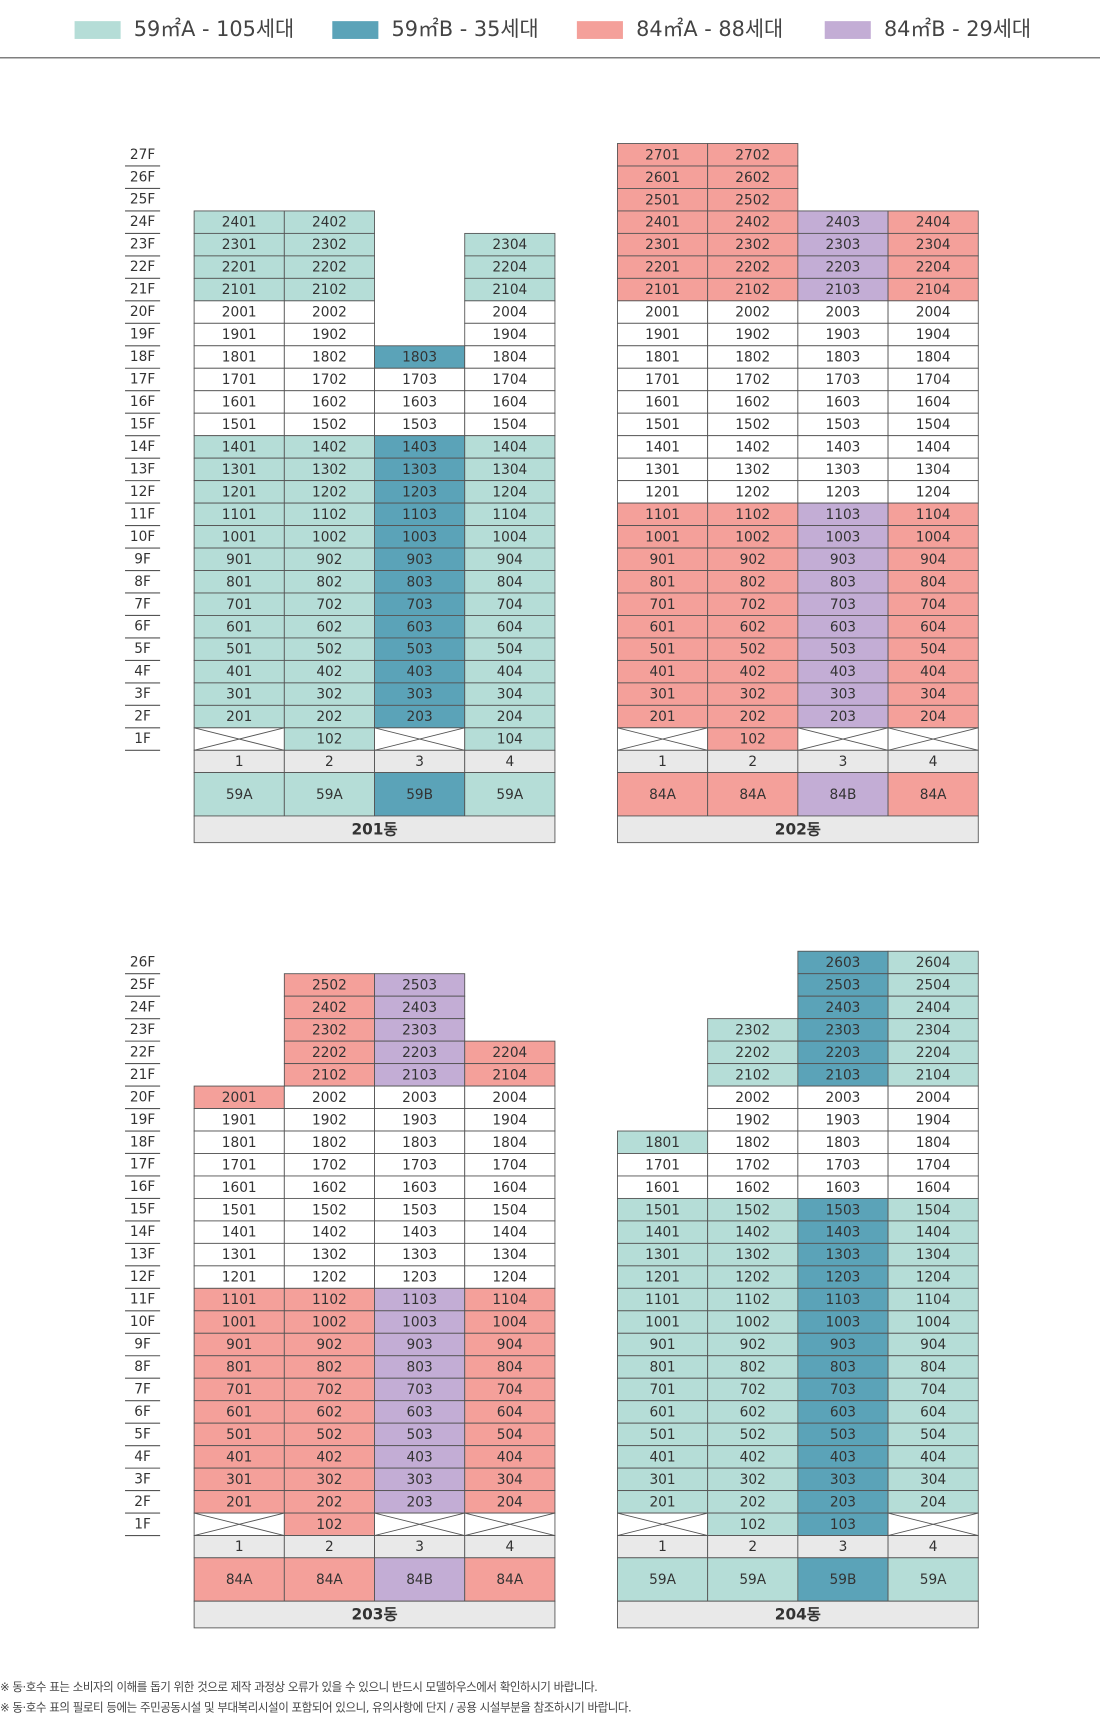 The height and width of the screenshot is (1724, 1100). What do you see at coordinates (329, 650) in the screenshot?
I see `unit-number: 502` at bounding box center [329, 650].